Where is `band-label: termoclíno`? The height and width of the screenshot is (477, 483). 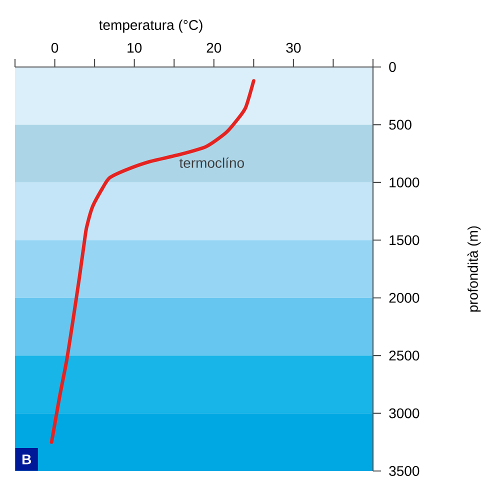 band-label: termoclíno is located at coordinates (211, 162).